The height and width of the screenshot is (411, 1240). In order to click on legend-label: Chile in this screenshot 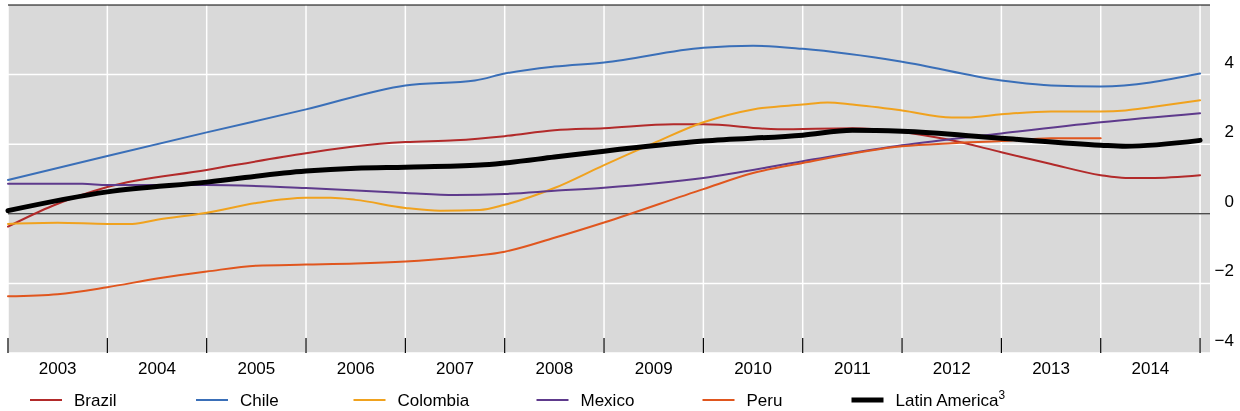, I will do `click(259, 400)`.